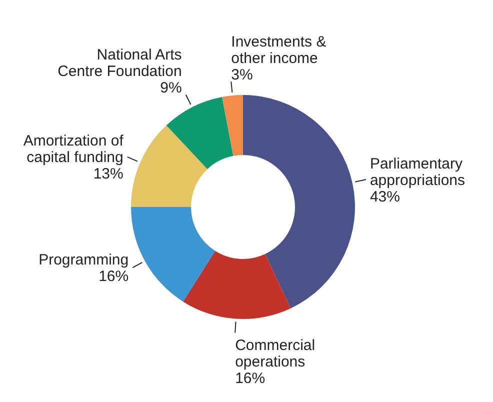 This screenshot has height=402, width=493. I want to click on data-label: 43%, so click(385, 197).